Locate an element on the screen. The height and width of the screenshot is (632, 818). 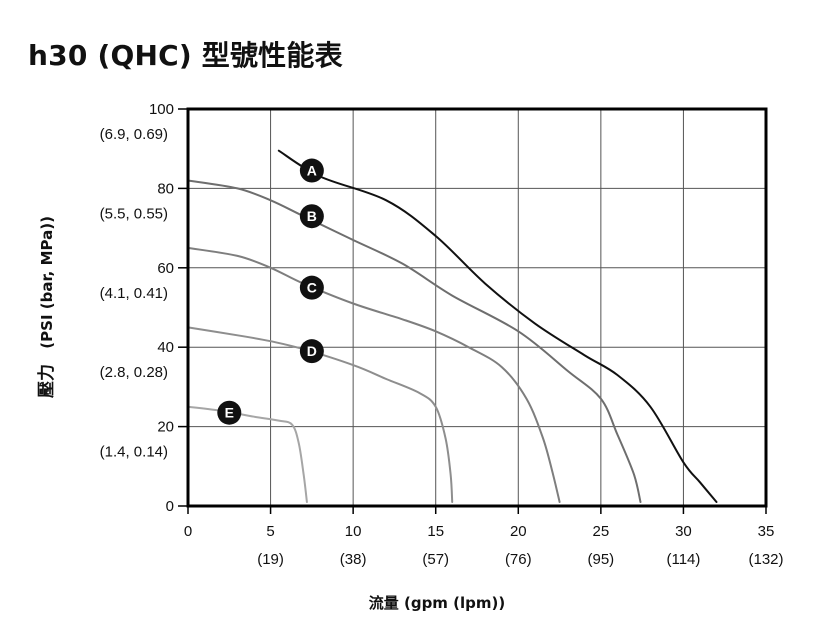
x-tick-sublabel: (114) is located at coordinates (683, 559).